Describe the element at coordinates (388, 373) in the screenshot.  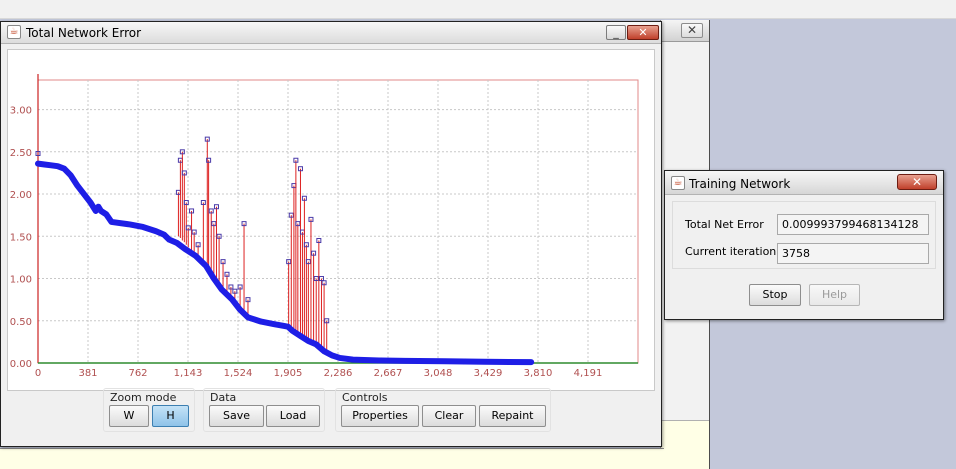
I see `x-tick-label: 2,667` at that location.